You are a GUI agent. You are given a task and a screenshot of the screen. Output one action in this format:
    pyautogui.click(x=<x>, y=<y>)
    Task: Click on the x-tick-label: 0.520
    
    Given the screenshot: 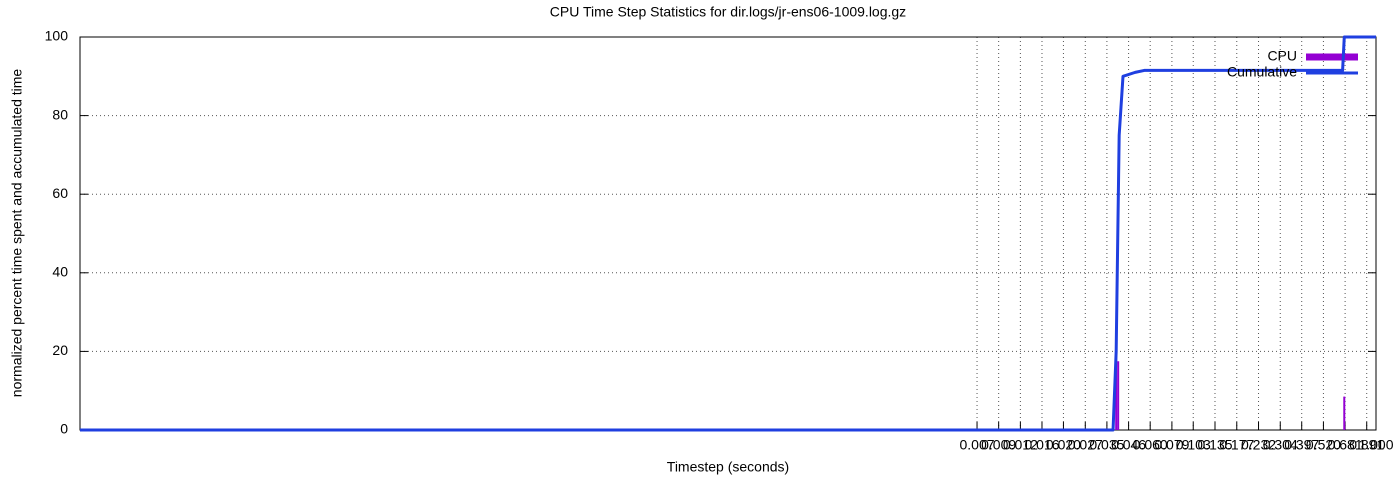 What is the action you would take?
    pyautogui.click(x=1323, y=445)
    